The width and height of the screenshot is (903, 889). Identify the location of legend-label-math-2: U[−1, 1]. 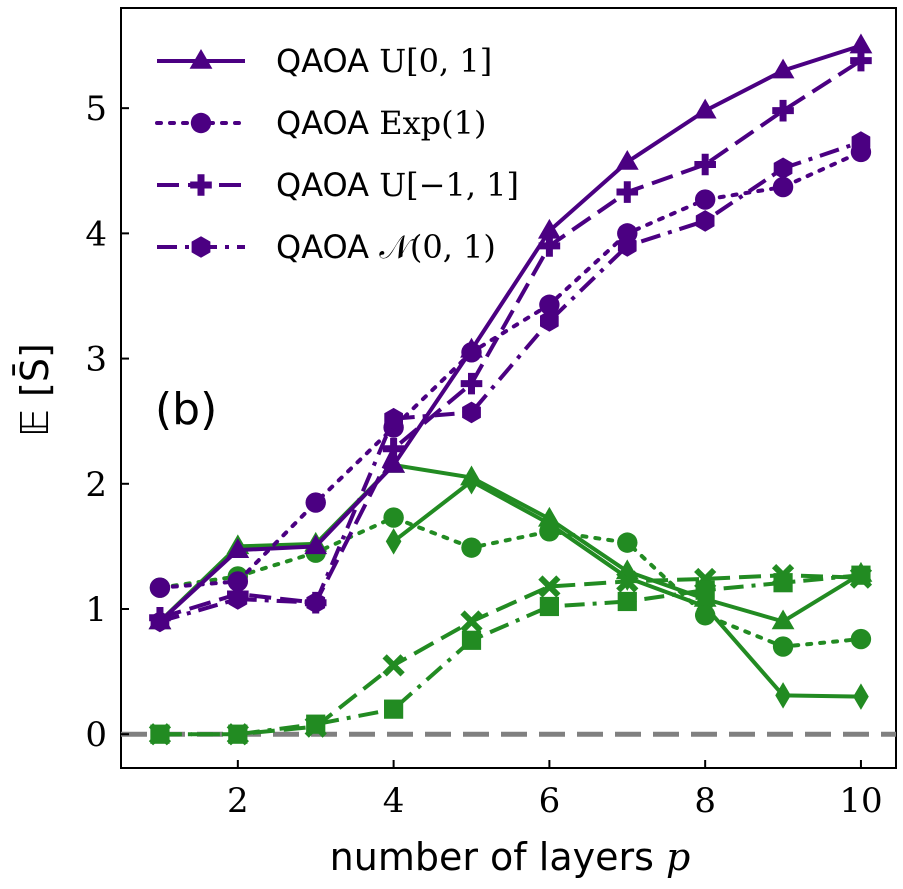
(449, 185).